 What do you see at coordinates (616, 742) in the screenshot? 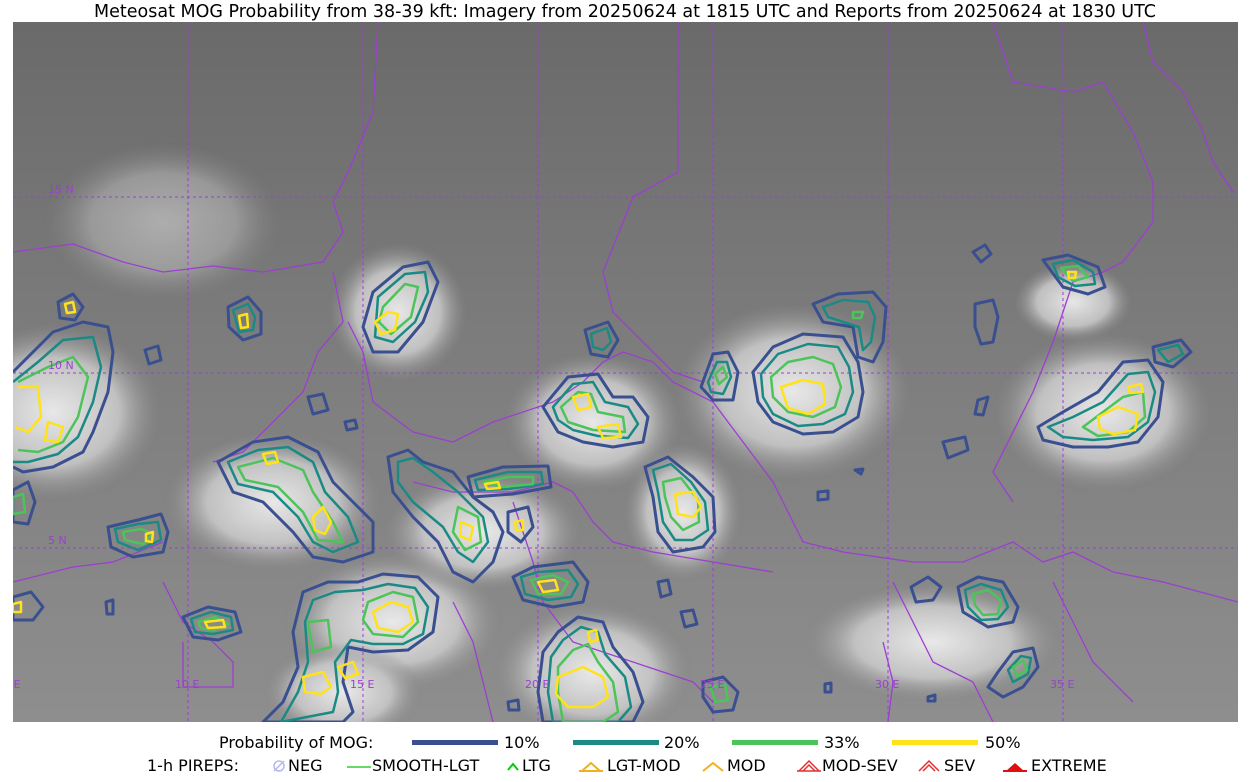
I see `swatch-20pct` at bounding box center [616, 742].